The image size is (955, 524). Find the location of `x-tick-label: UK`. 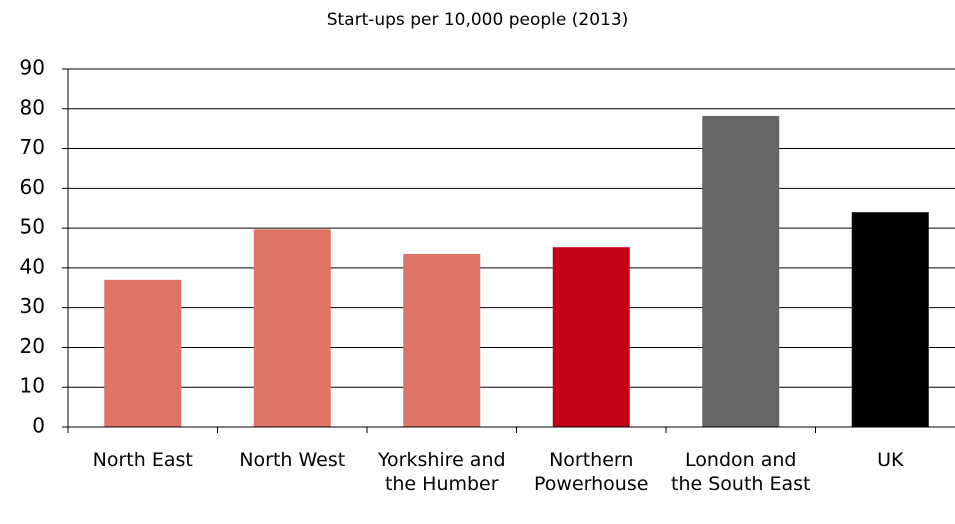

x-tick-label: UK is located at coordinates (890, 460).